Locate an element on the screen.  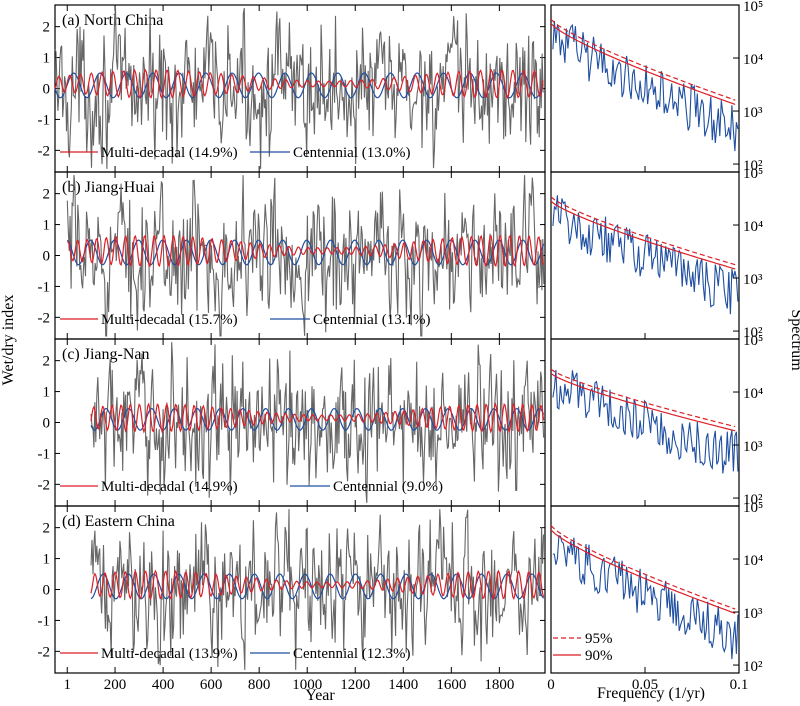
x-tick-label: 1 is located at coordinates (68, 685).